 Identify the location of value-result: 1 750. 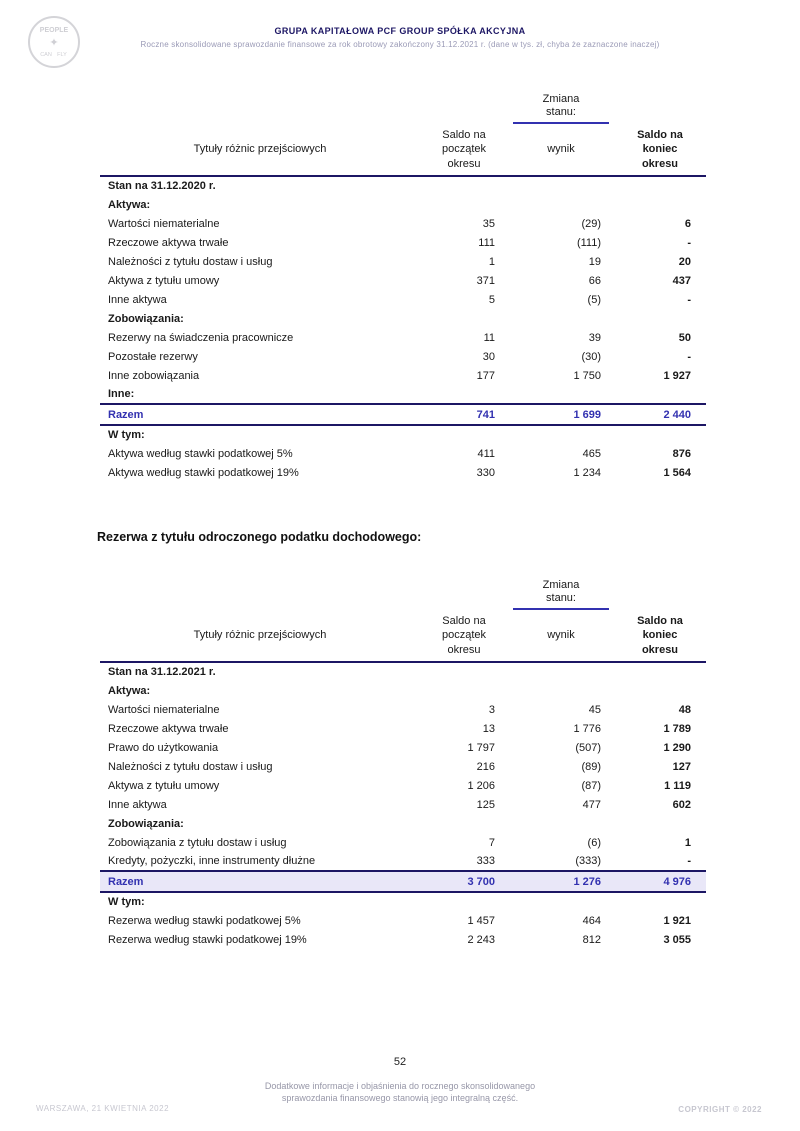
(587, 375).